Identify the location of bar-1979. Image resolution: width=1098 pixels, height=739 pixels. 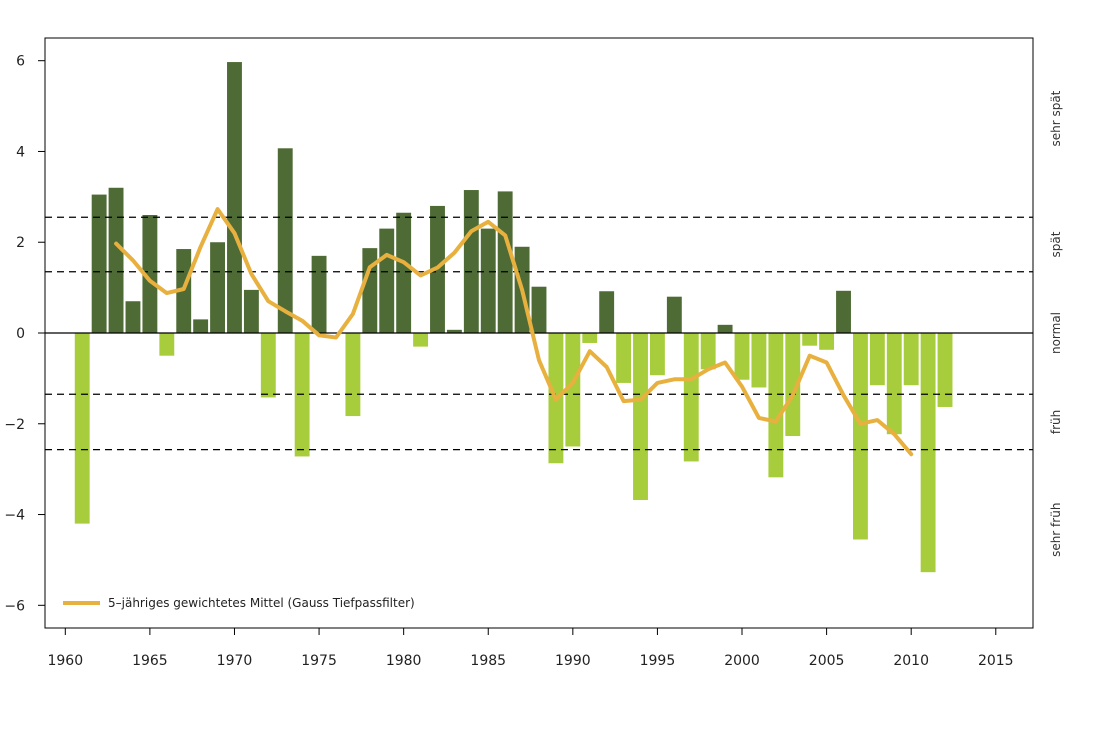
(387, 280).